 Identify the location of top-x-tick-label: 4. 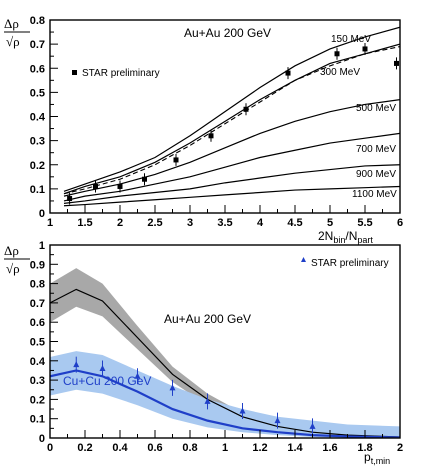
(260, 223).